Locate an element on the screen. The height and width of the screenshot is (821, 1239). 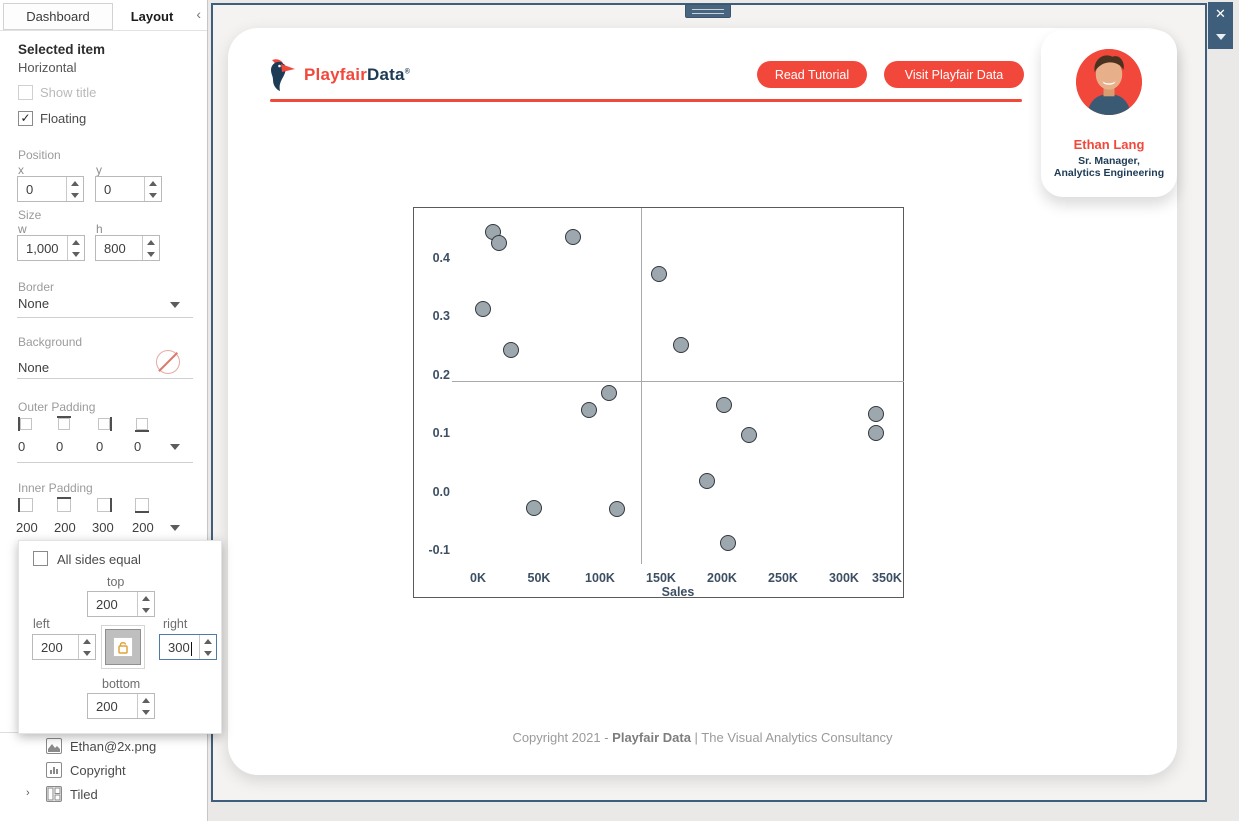
read-tutorial-button: Read Tutorial is located at coordinates (812, 74).